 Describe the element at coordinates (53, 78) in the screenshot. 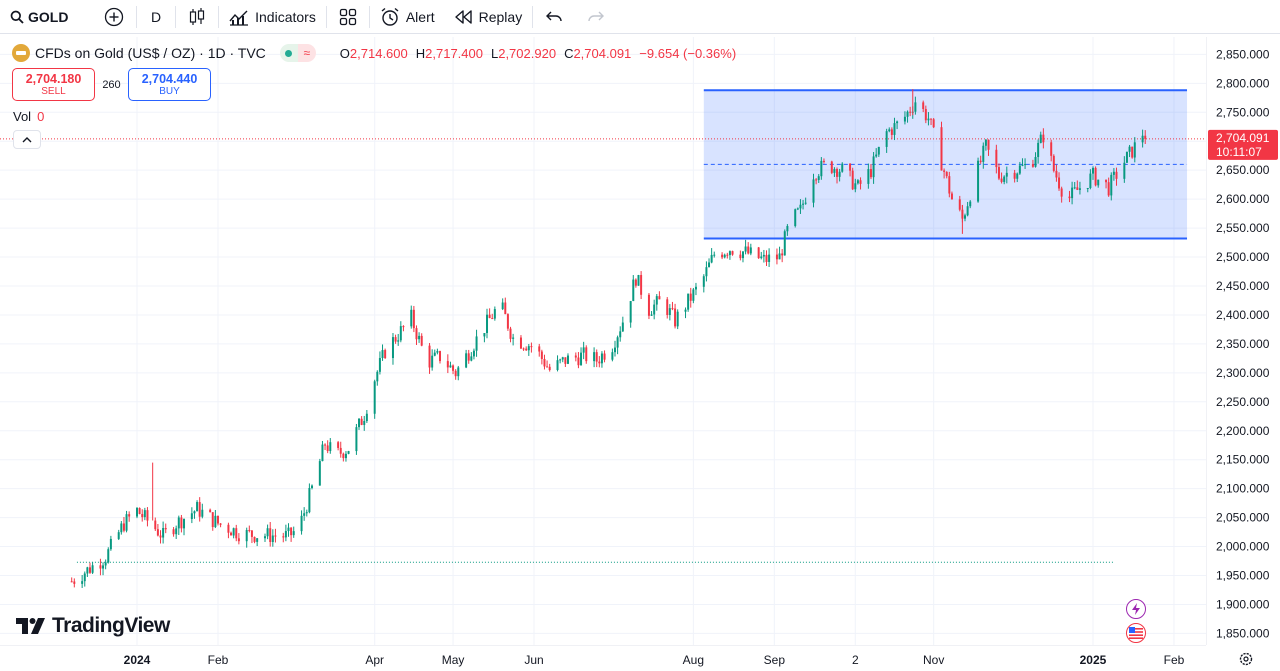

I see `sell-price: 2,704.180` at that location.